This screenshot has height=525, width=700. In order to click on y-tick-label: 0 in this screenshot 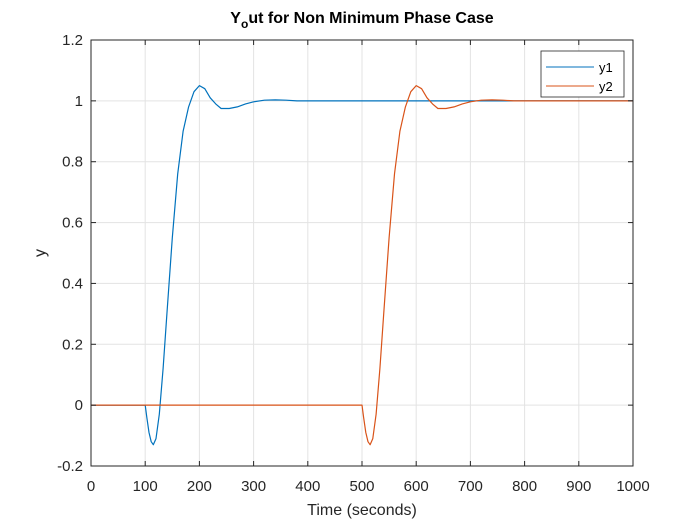, I will do `click(79, 405)`.